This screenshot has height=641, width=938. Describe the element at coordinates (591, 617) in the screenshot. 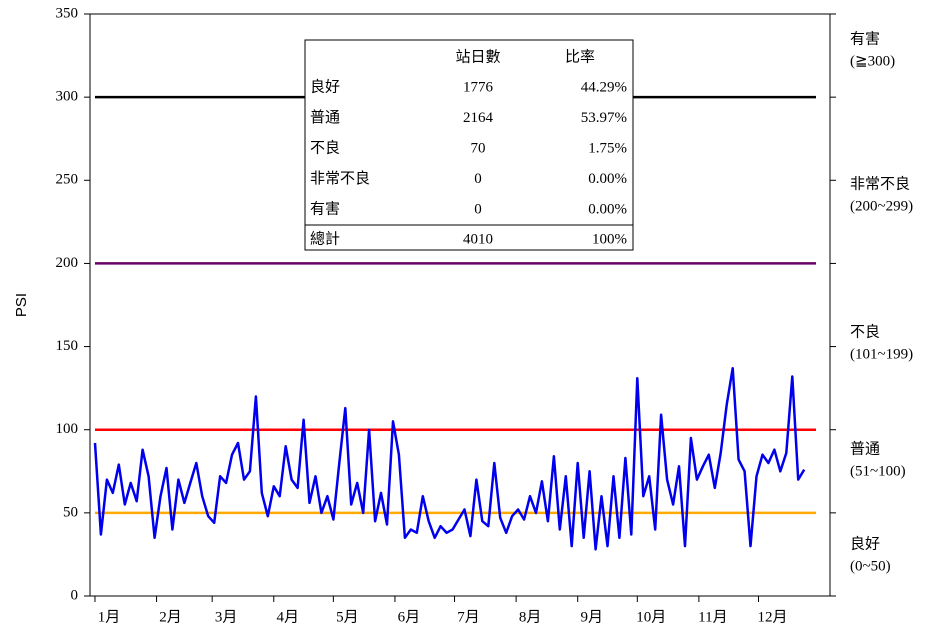

I see `x-tick-label: 9月` at that location.